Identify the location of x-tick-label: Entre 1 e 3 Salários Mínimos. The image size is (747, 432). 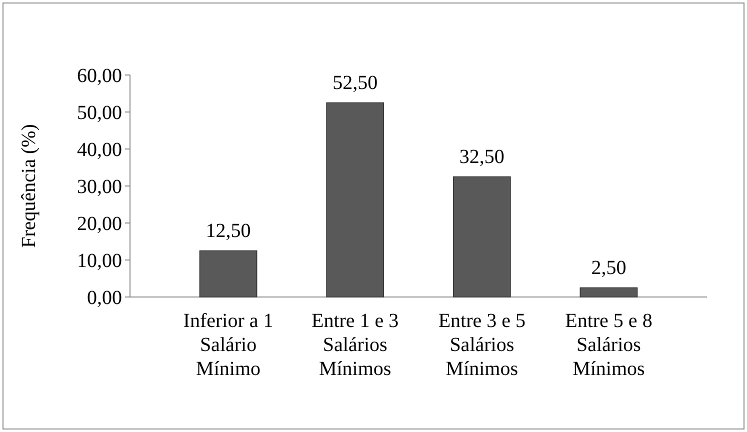
(355, 345).